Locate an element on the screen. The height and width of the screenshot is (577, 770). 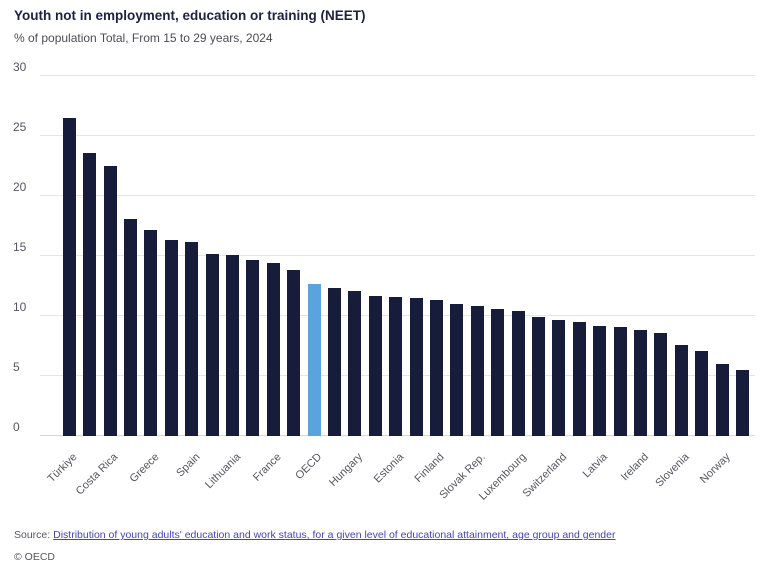
y-tick-label-25: 25 is located at coordinates (20, 127).